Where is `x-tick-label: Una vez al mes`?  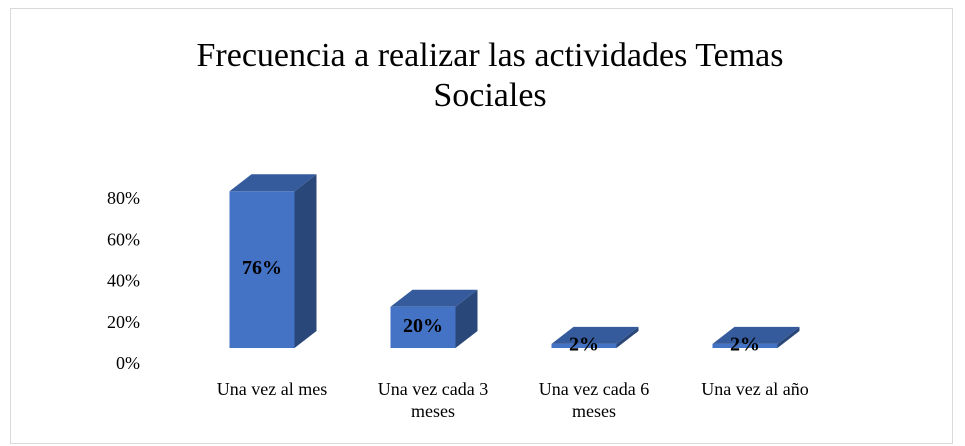
x-tick-label: Una vez al mes is located at coordinates (272, 389).